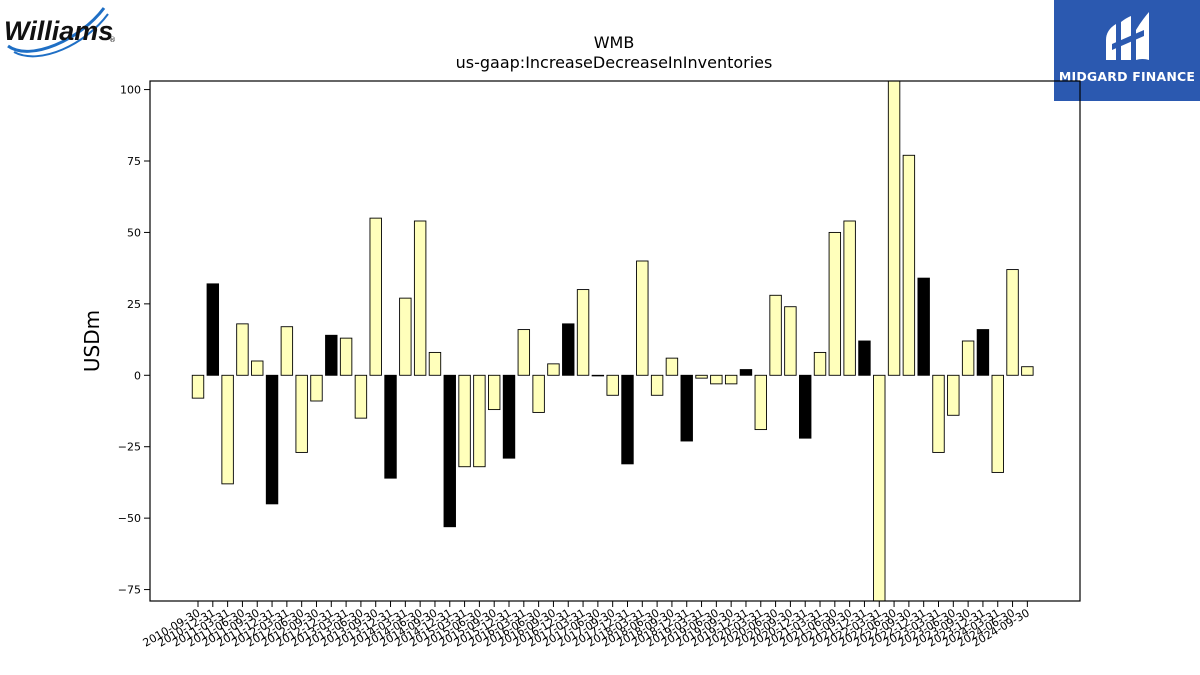  Describe the element at coordinates (134, 304) in the screenshot. I see `y-tick-label: 25` at that location.